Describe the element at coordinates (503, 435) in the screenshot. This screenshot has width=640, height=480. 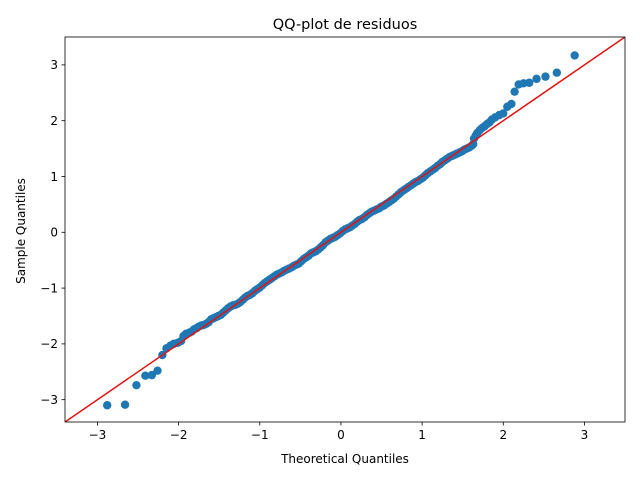
I see `x-tick-label: 2` at that location.